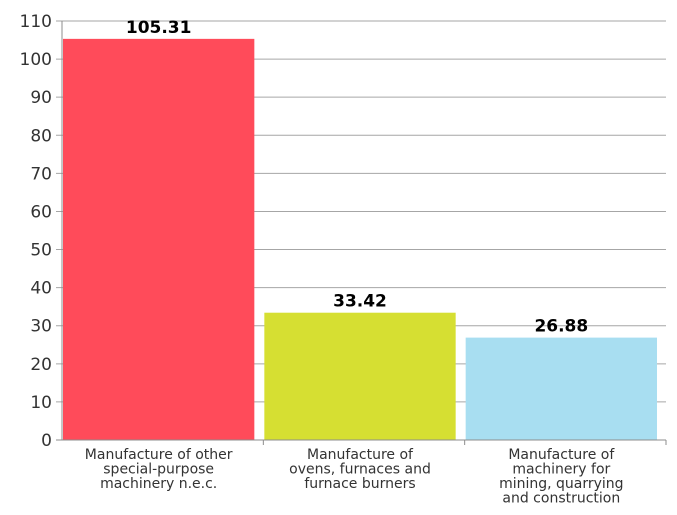 The height and width of the screenshot is (515, 677). I want to click on x-tick-label: machinery for, so click(561, 470).